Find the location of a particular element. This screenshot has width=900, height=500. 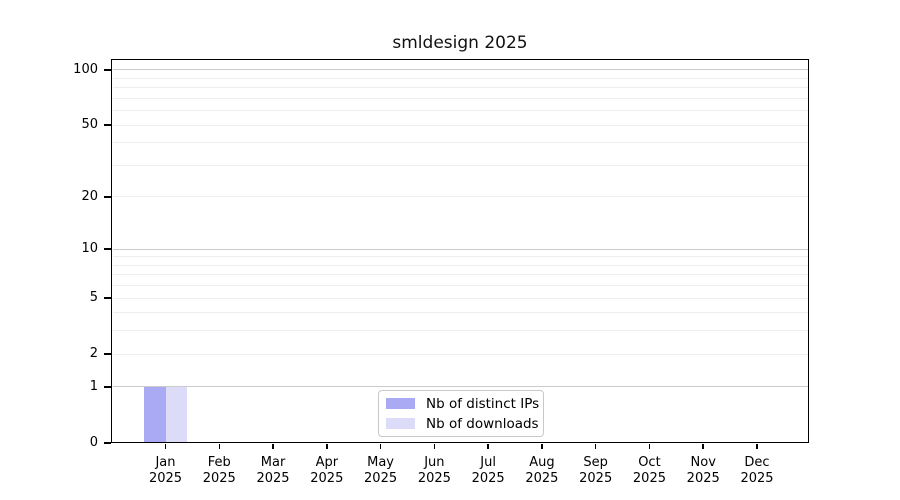

y-tick-label-10: 10 is located at coordinates (89, 249).